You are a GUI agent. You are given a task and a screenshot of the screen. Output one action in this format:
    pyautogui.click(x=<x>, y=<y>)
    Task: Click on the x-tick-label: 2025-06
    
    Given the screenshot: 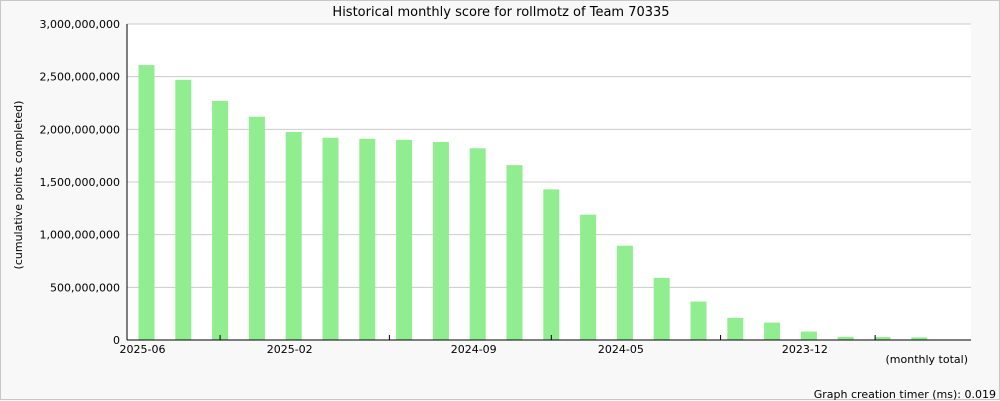 What is the action you would take?
    pyautogui.click(x=143, y=349)
    